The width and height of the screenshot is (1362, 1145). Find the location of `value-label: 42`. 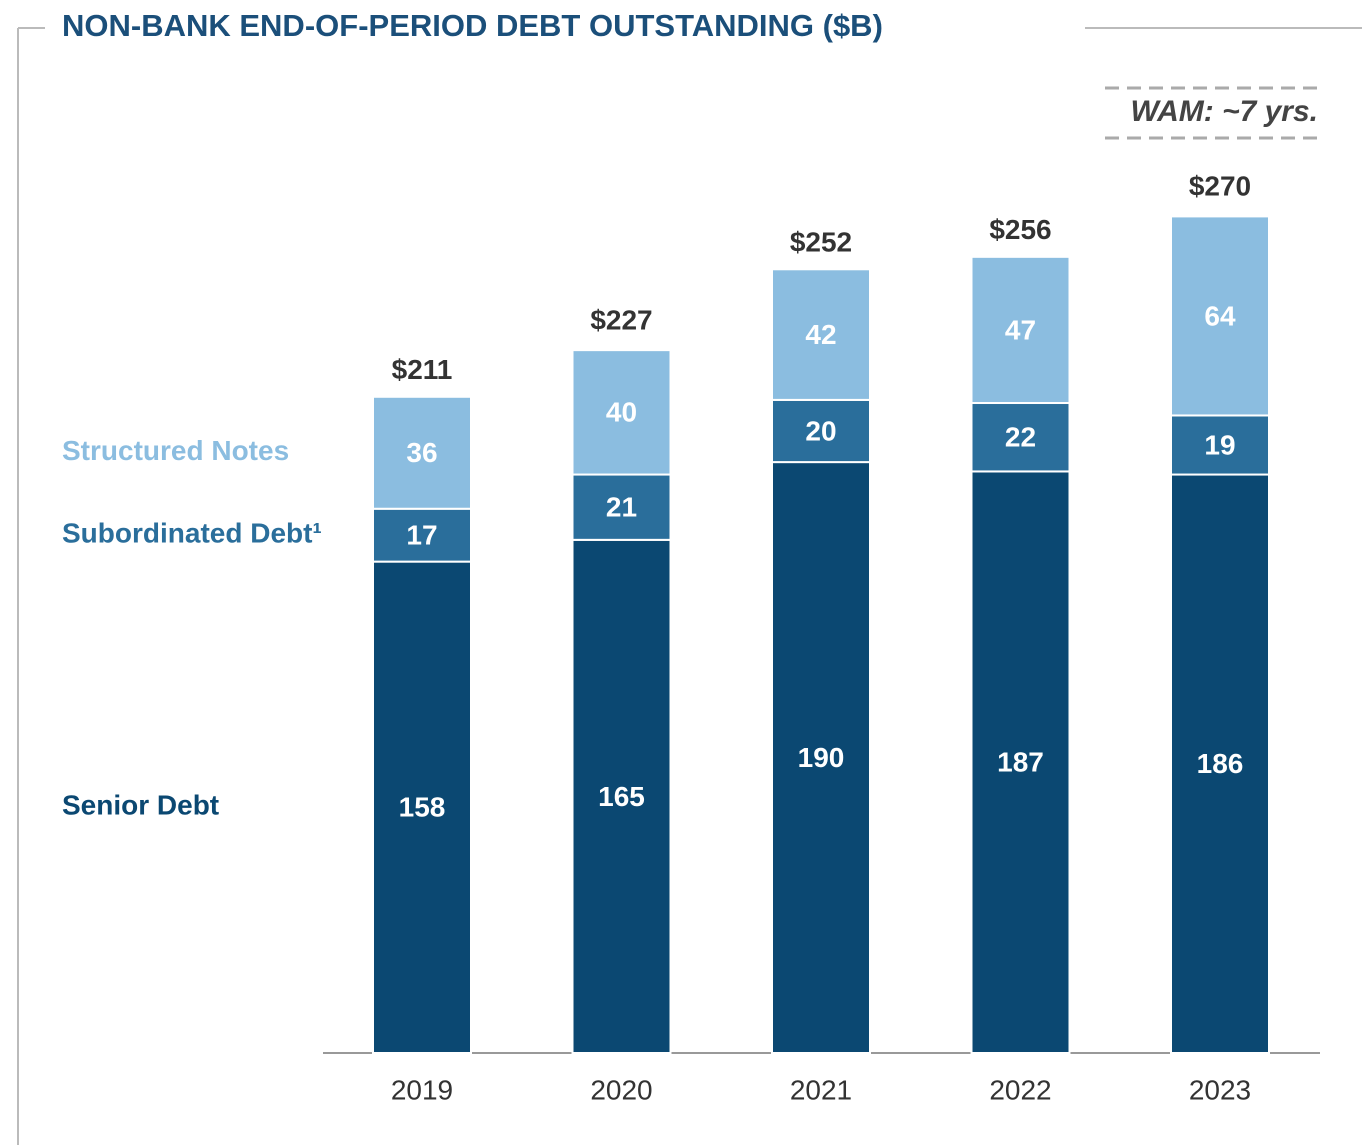

value-label: 42 is located at coordinates (820, 334).